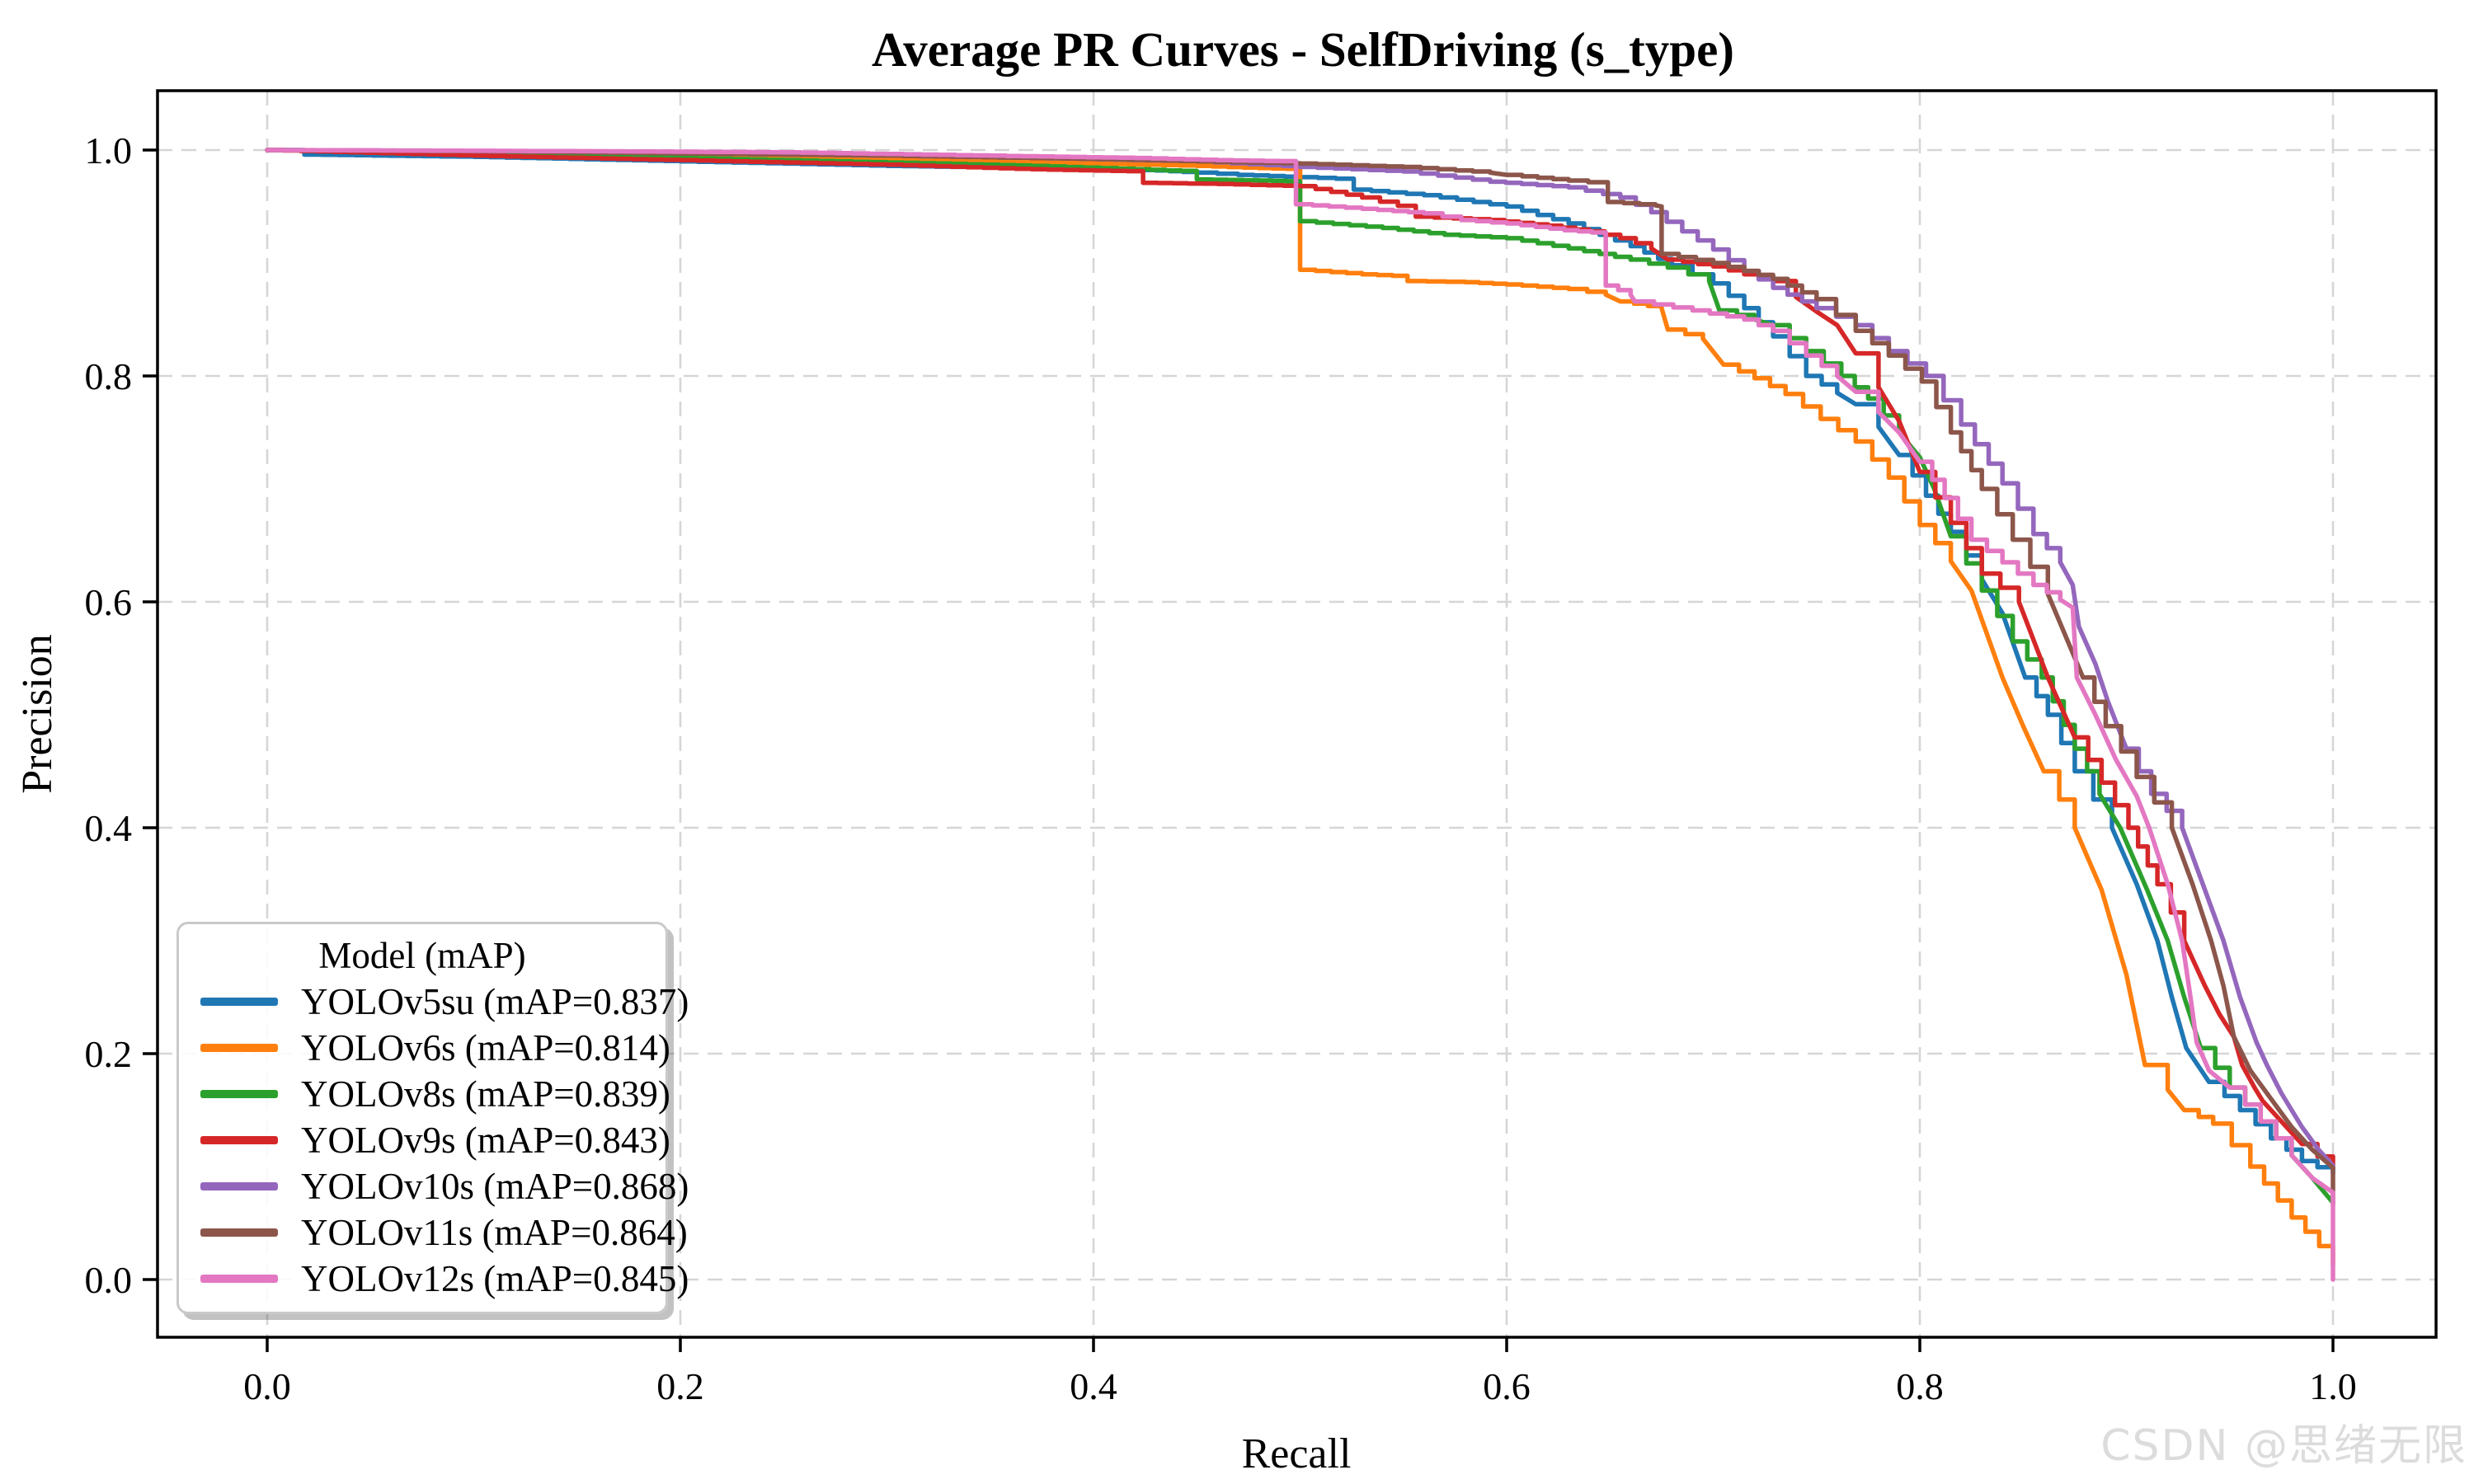 This screenshot has width=2474, height=1484. What do you see at coordinates (37, 714) in the screenshot?
I see `y-axis-label: Precision` at bounding box center [37, 714].